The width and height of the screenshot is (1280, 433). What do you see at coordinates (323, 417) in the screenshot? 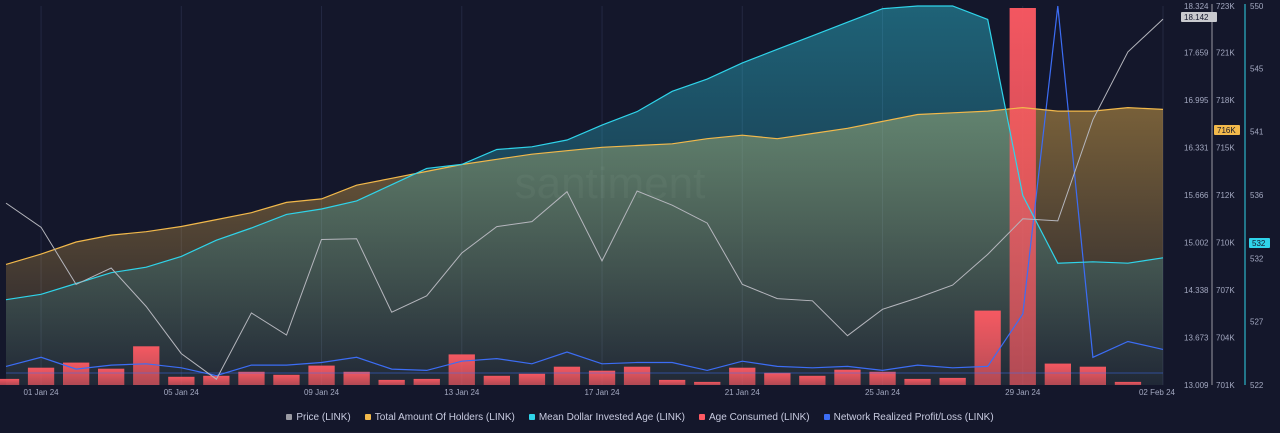
I see `legend-label: Price (LINK)` at bounding box center [323, 417].